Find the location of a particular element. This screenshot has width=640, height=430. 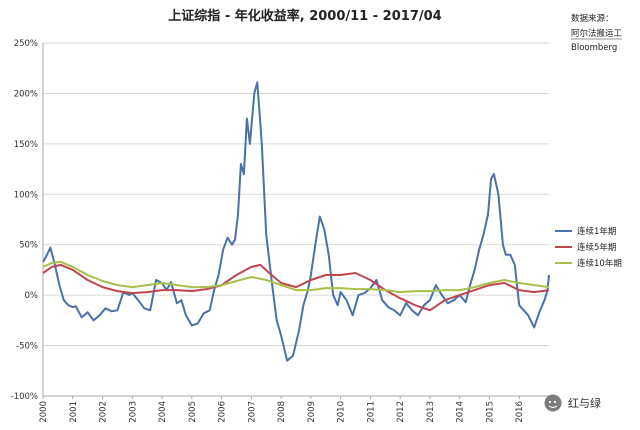

x-tick-label: 2015 is located at coordinates (490, 412).